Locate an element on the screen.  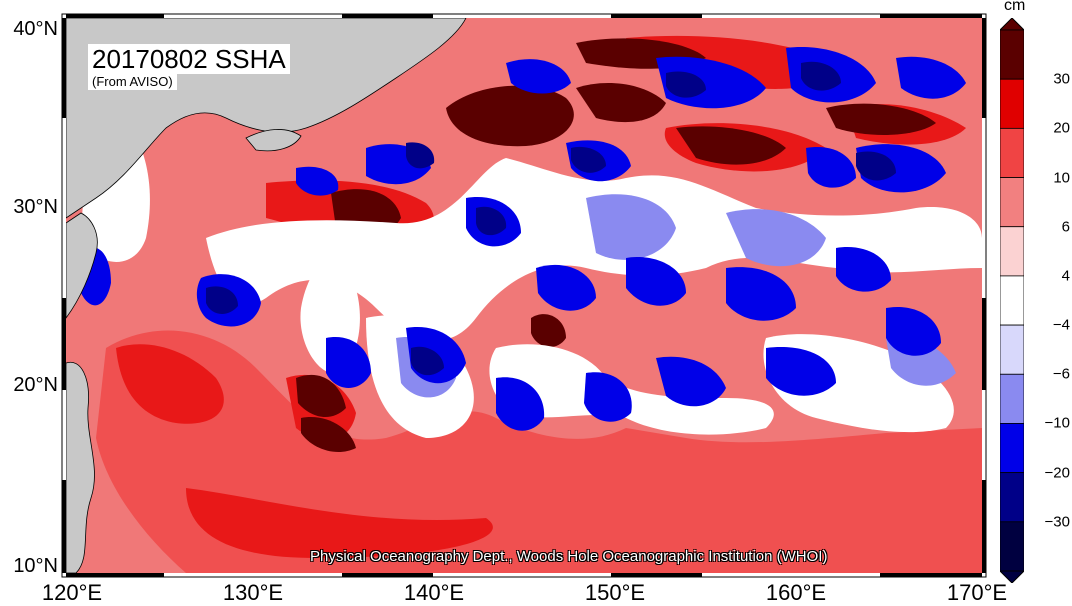
colorbar-tick-label: −4 is located at coordinates (1061, 325).